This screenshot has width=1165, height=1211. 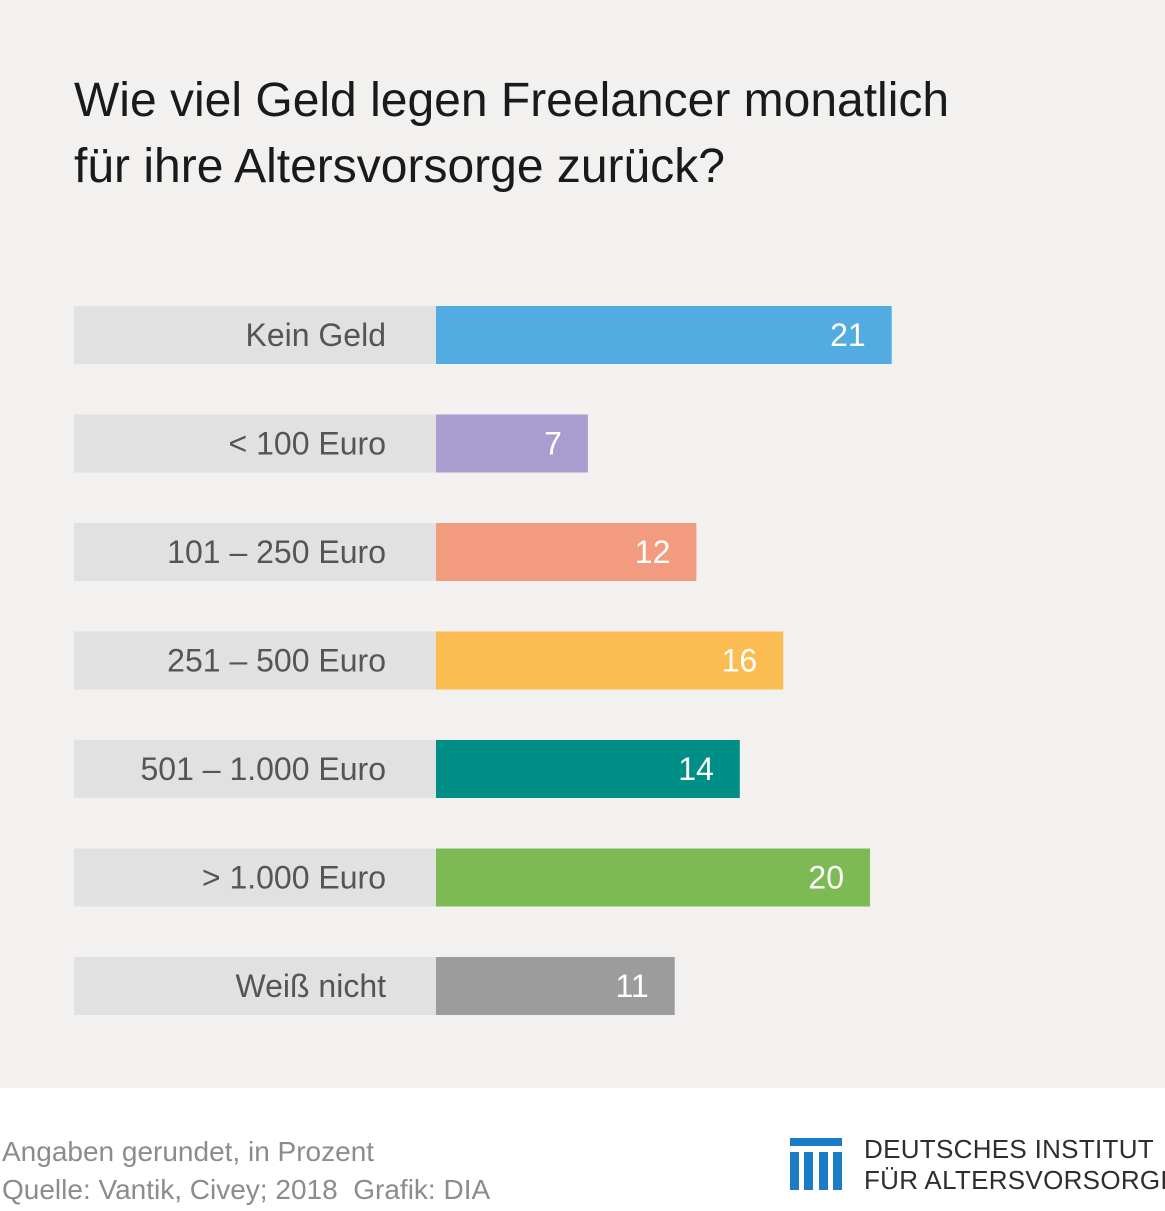 I want to click on footer-source: Quelle: Vantik, Civey; 2018, so click(x=170, y=1189).